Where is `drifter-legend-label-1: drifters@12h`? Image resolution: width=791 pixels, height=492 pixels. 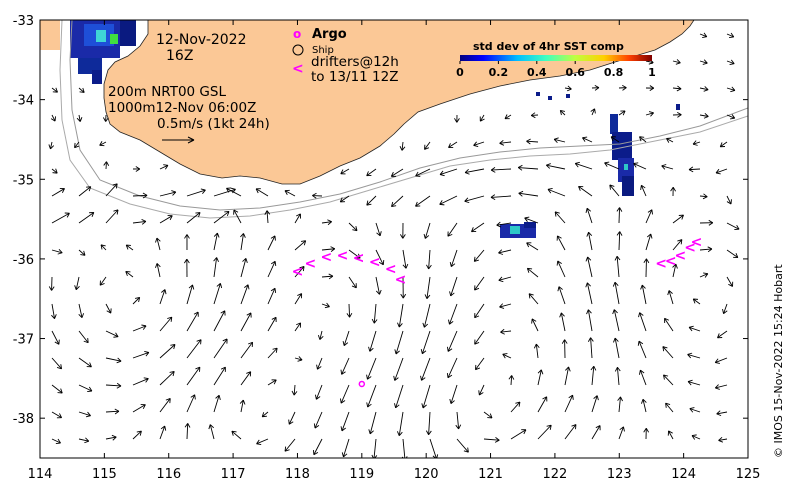 drifter-legend-label-1: drifters@12h is located at coordinates (355, 62).